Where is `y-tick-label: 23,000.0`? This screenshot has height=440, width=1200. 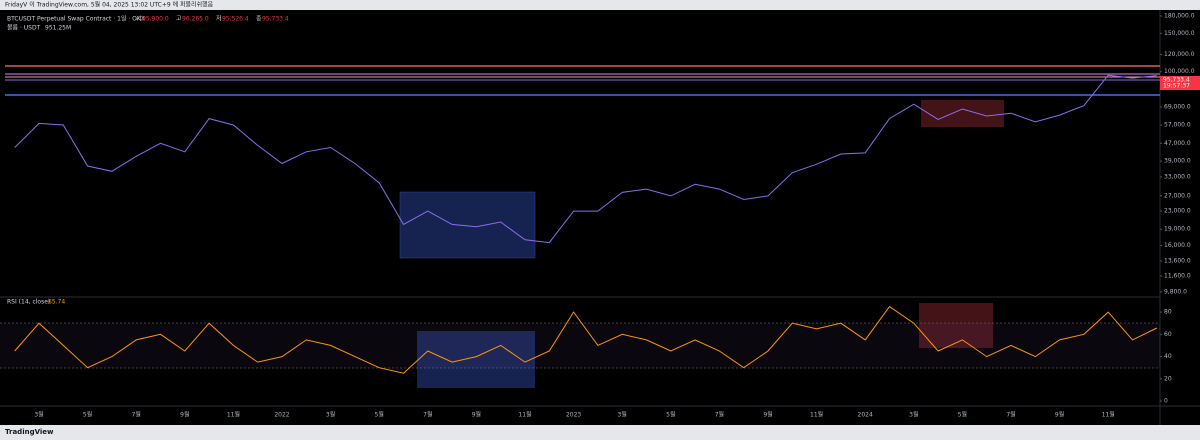 y-tick-label: 23,000.0 is located at coordinates (1177, 211).